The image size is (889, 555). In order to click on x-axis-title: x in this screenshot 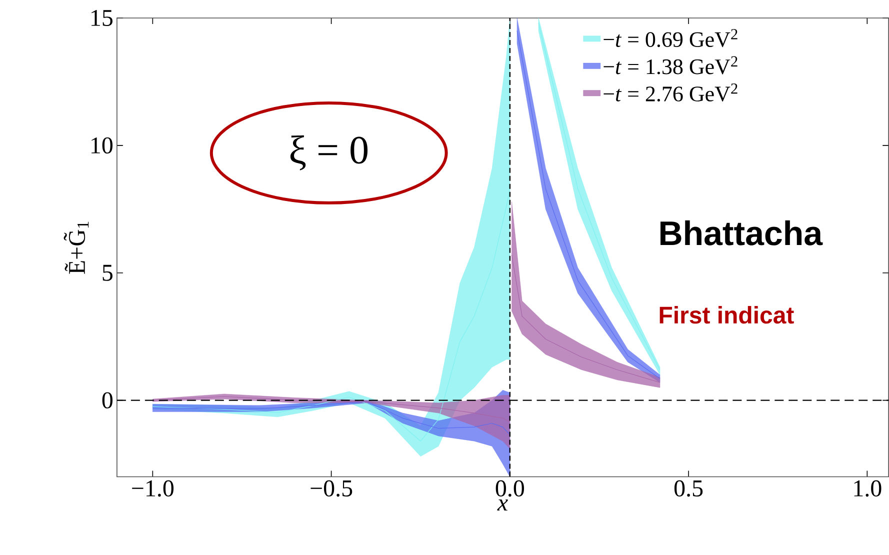, I will do `click(502, 505)`.